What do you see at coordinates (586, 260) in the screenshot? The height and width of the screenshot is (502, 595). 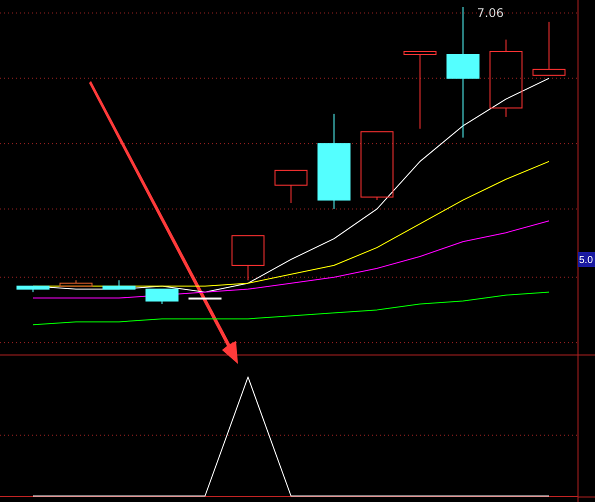 I see `text: 5.0` at bounding box center [586, 260].